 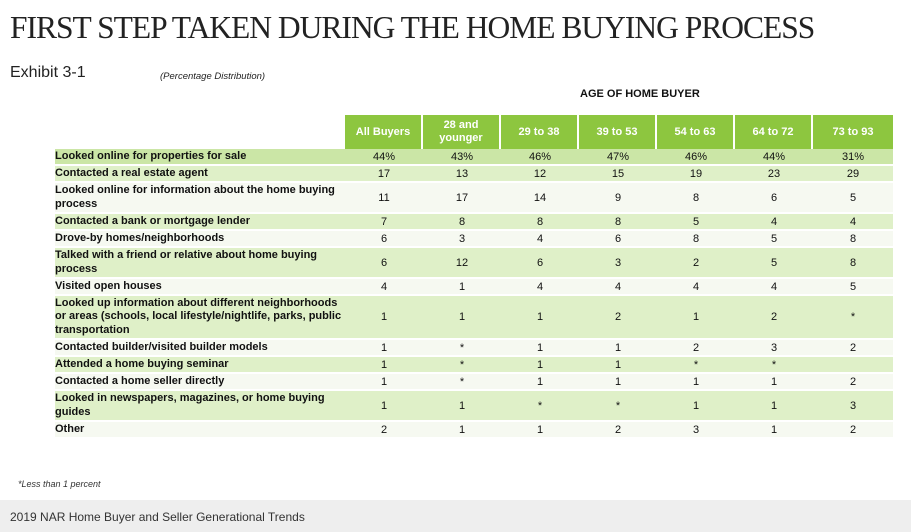 I want to click on exhibit-label: Exhibit 3-1, so click(x=48, y=72).